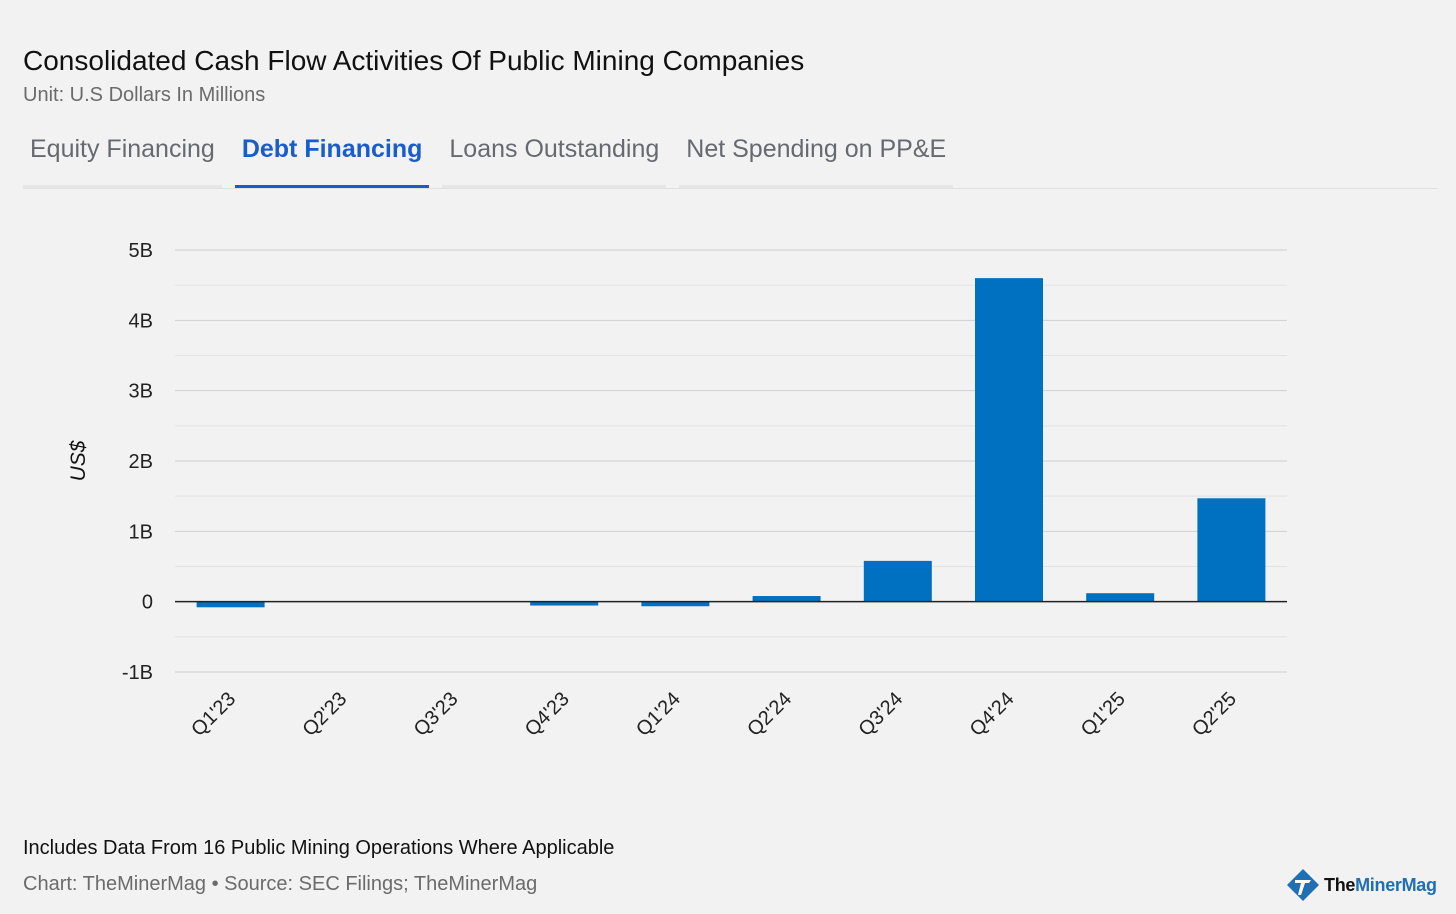  I want to click on tab-equity-financing: Equity Financing, so click(122, 157).